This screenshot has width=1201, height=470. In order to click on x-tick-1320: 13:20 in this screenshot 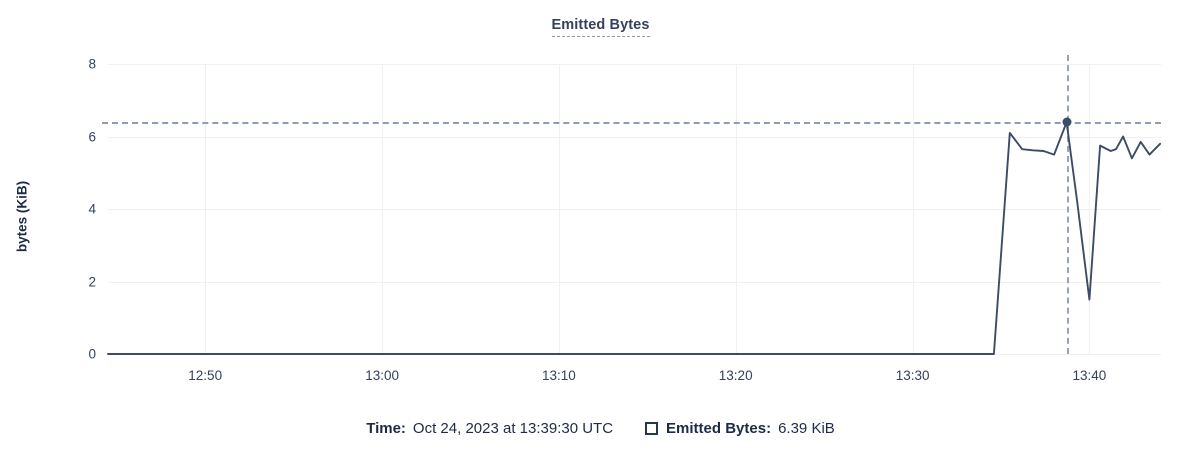, I will do `click(735, 375)`.